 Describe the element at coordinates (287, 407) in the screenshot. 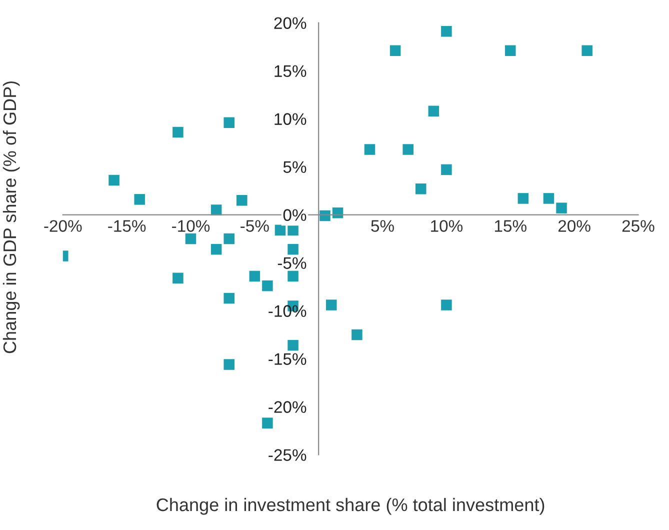

I see `y-tick-label: -20%` at that location.